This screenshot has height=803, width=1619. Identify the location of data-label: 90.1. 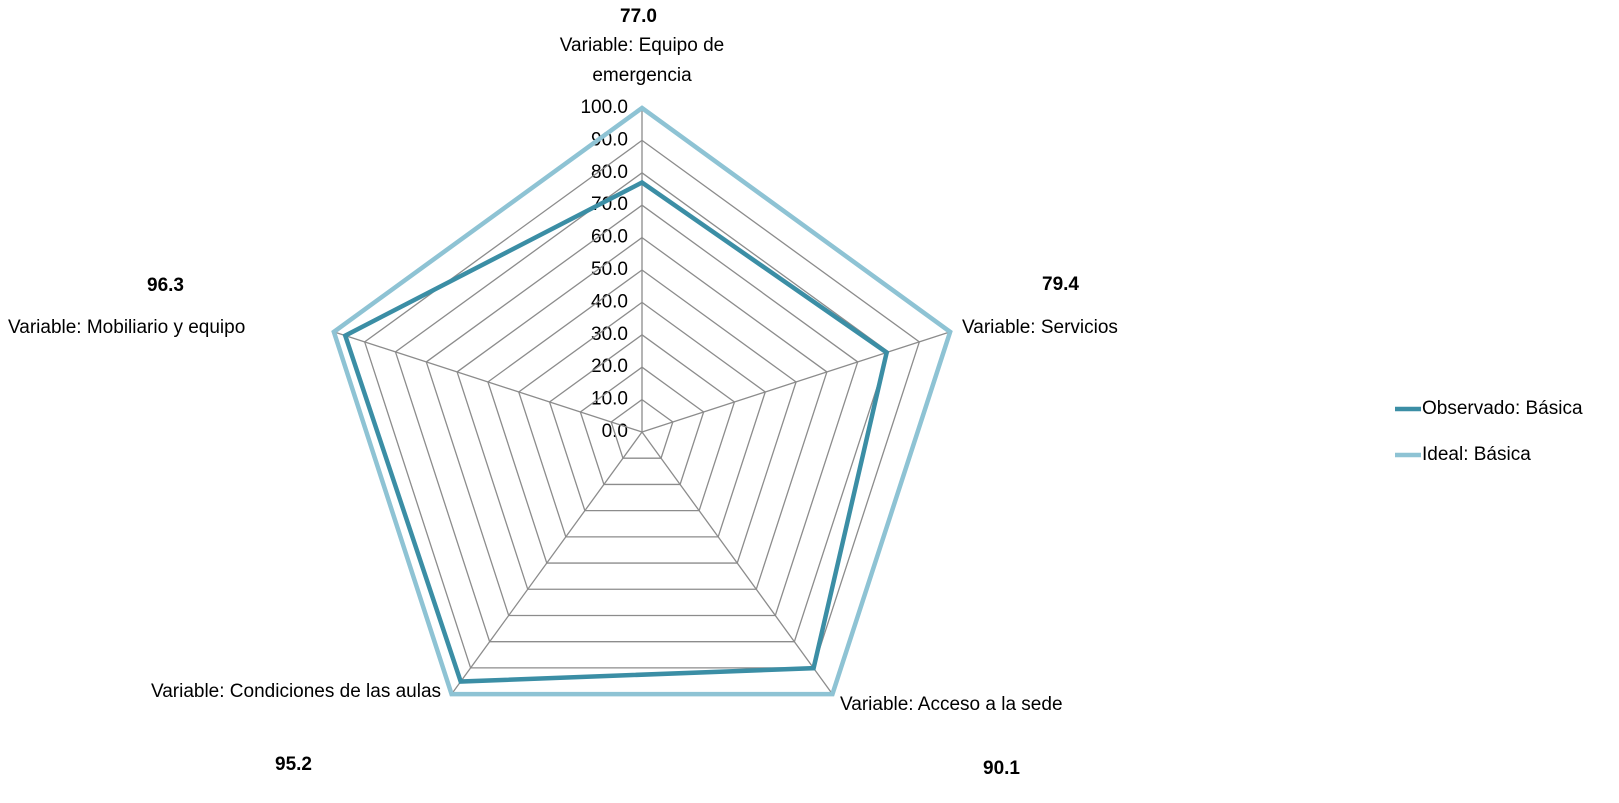
(1001, 768).